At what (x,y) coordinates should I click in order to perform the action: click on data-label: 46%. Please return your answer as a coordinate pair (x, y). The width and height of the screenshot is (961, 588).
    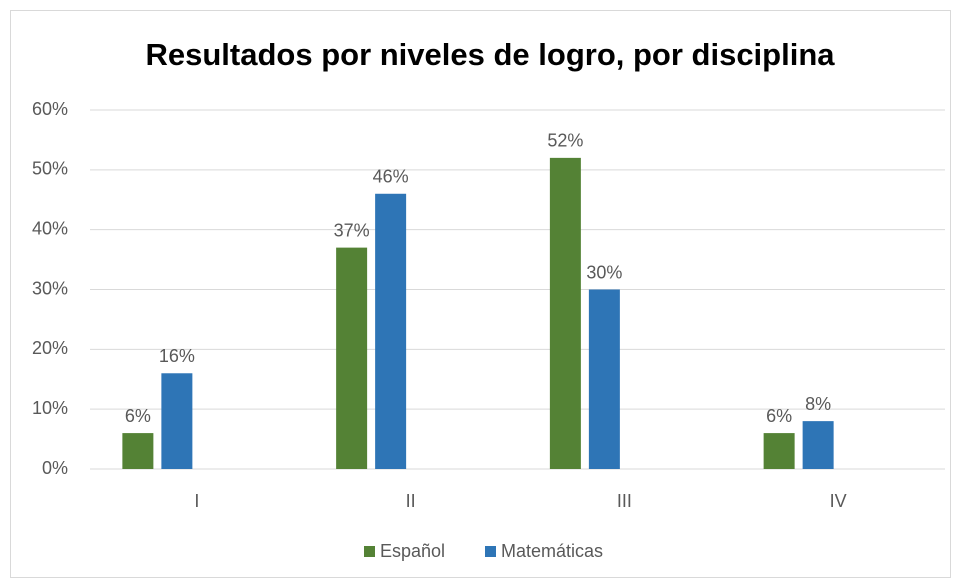
    Looking at the image, I should click on (391, 177).